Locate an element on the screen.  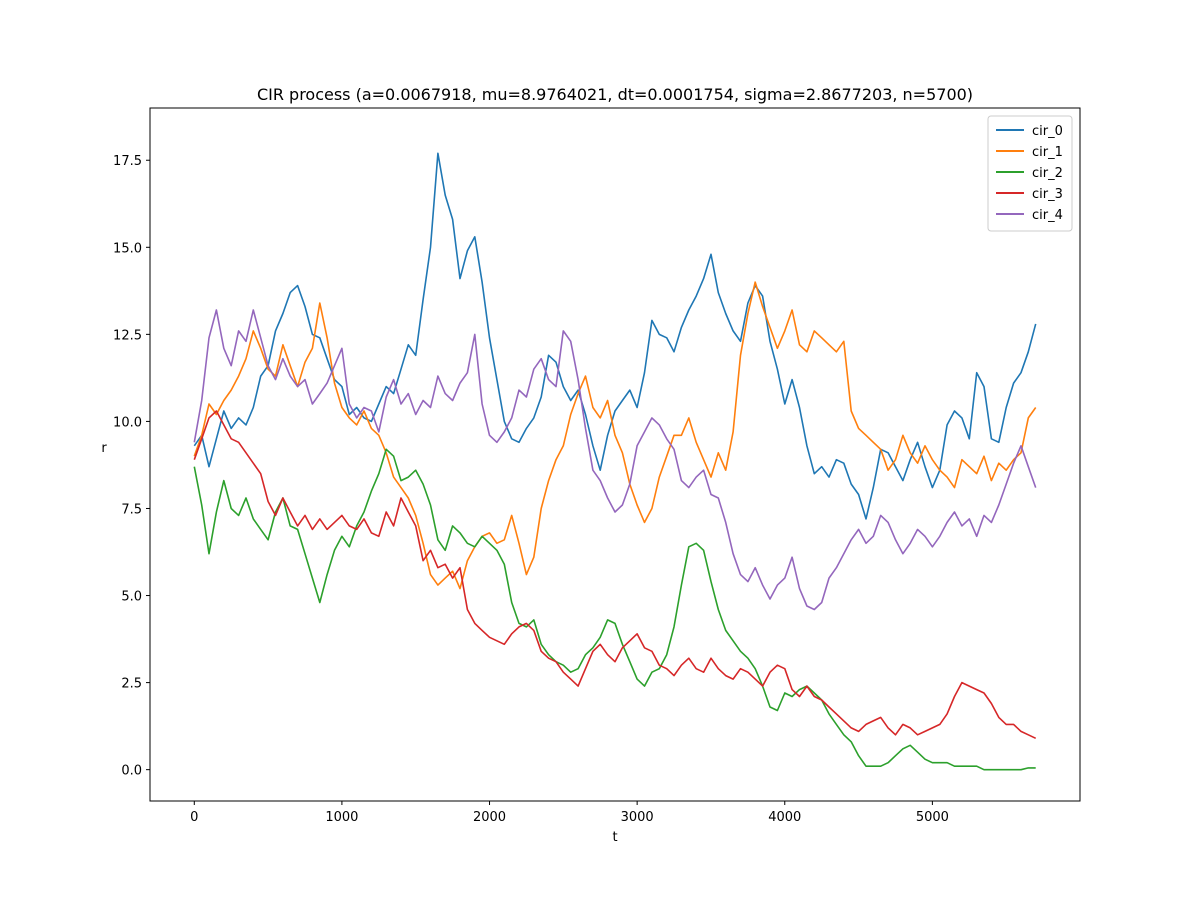
x-axis: 0 1000 2000 3000 4000 5000 is located at coordinates (569, 813).